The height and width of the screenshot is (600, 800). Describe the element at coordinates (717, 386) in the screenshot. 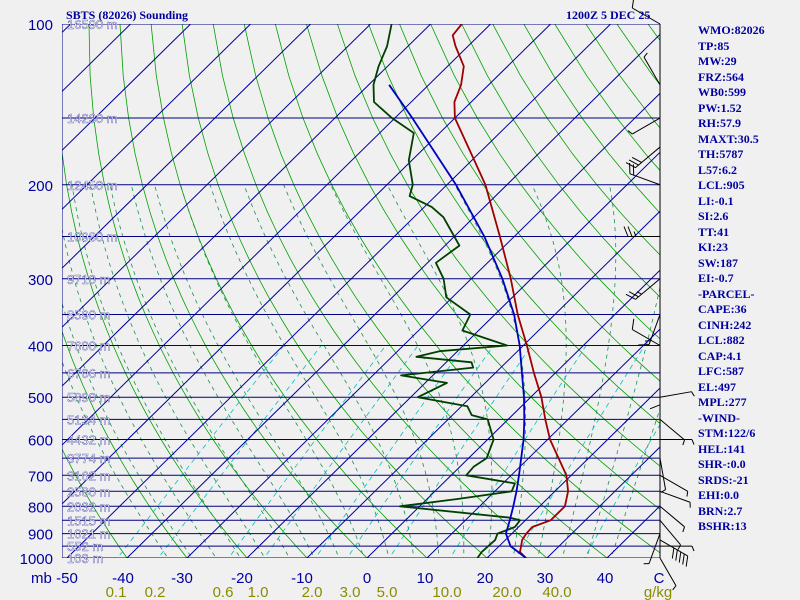

I see `stat-item: EL:497` at that location.